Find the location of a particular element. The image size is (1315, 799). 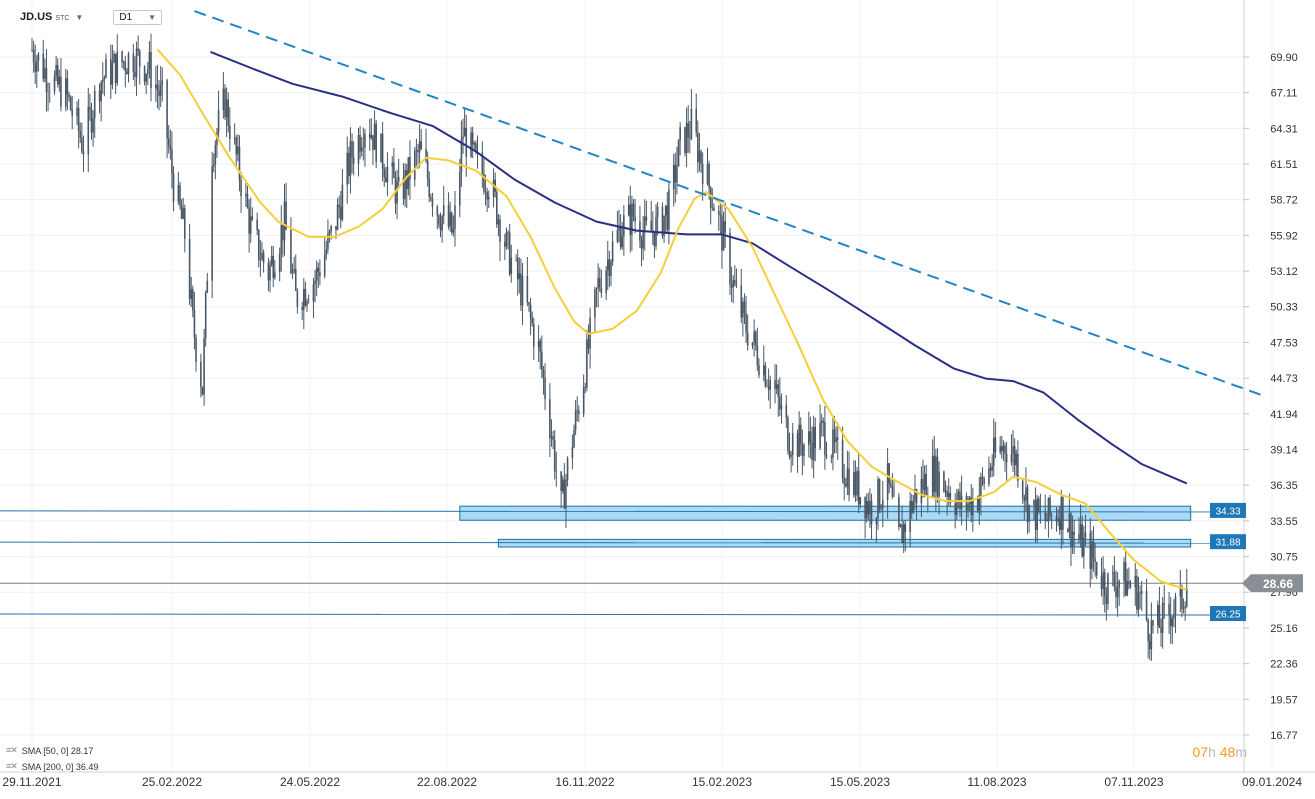

last-price-badge is located at coordinates (1272, 583).